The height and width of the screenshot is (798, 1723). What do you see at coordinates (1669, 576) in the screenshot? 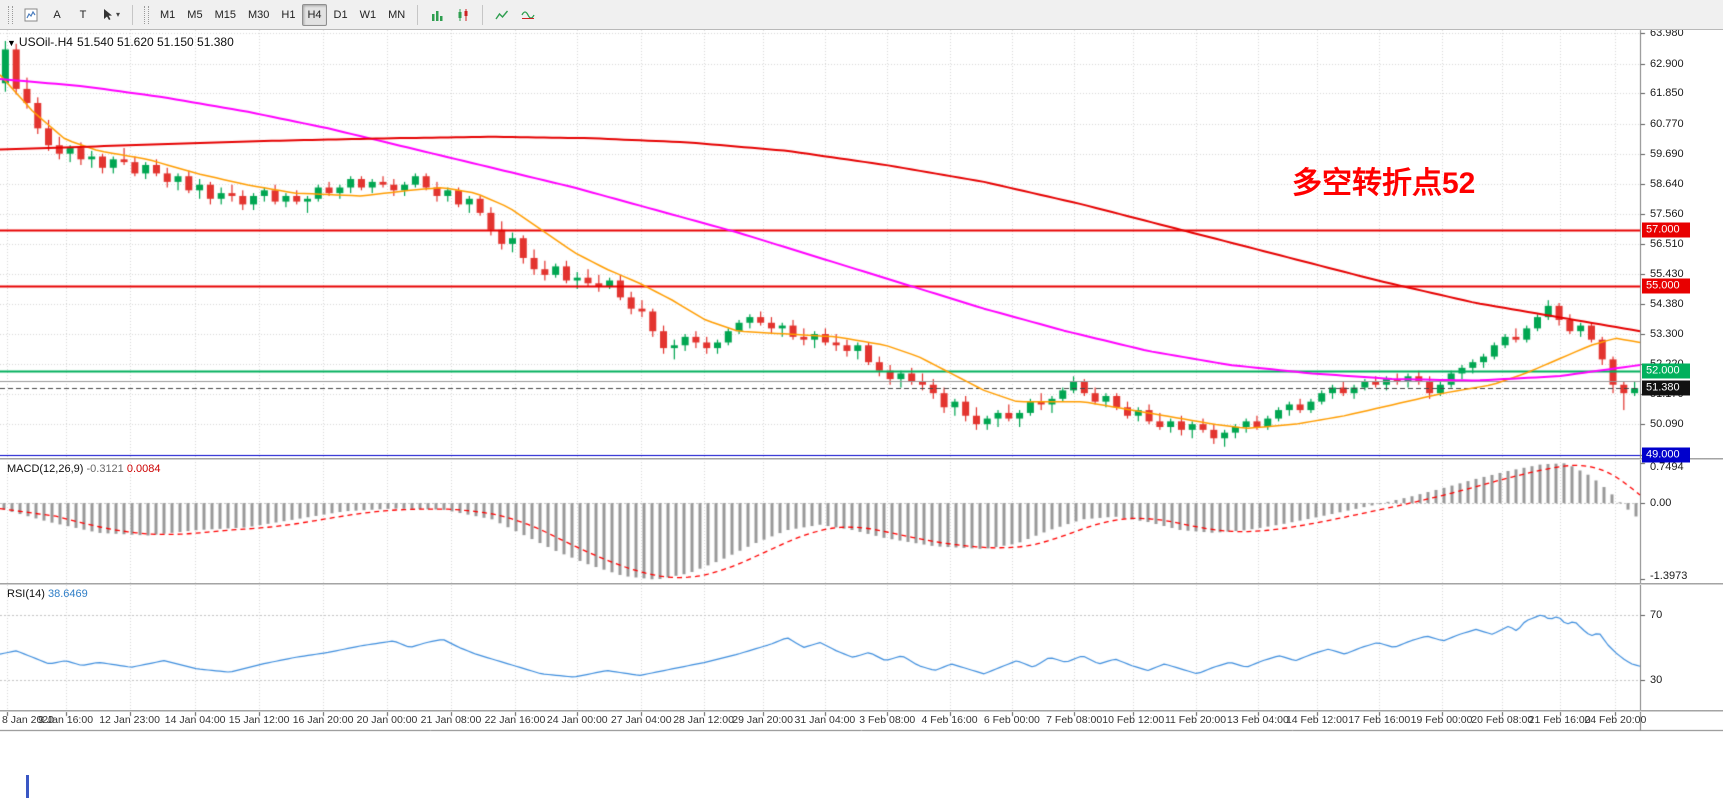
I see `macd-axis-label: -1.3973` at bounding box center [1669, 576].